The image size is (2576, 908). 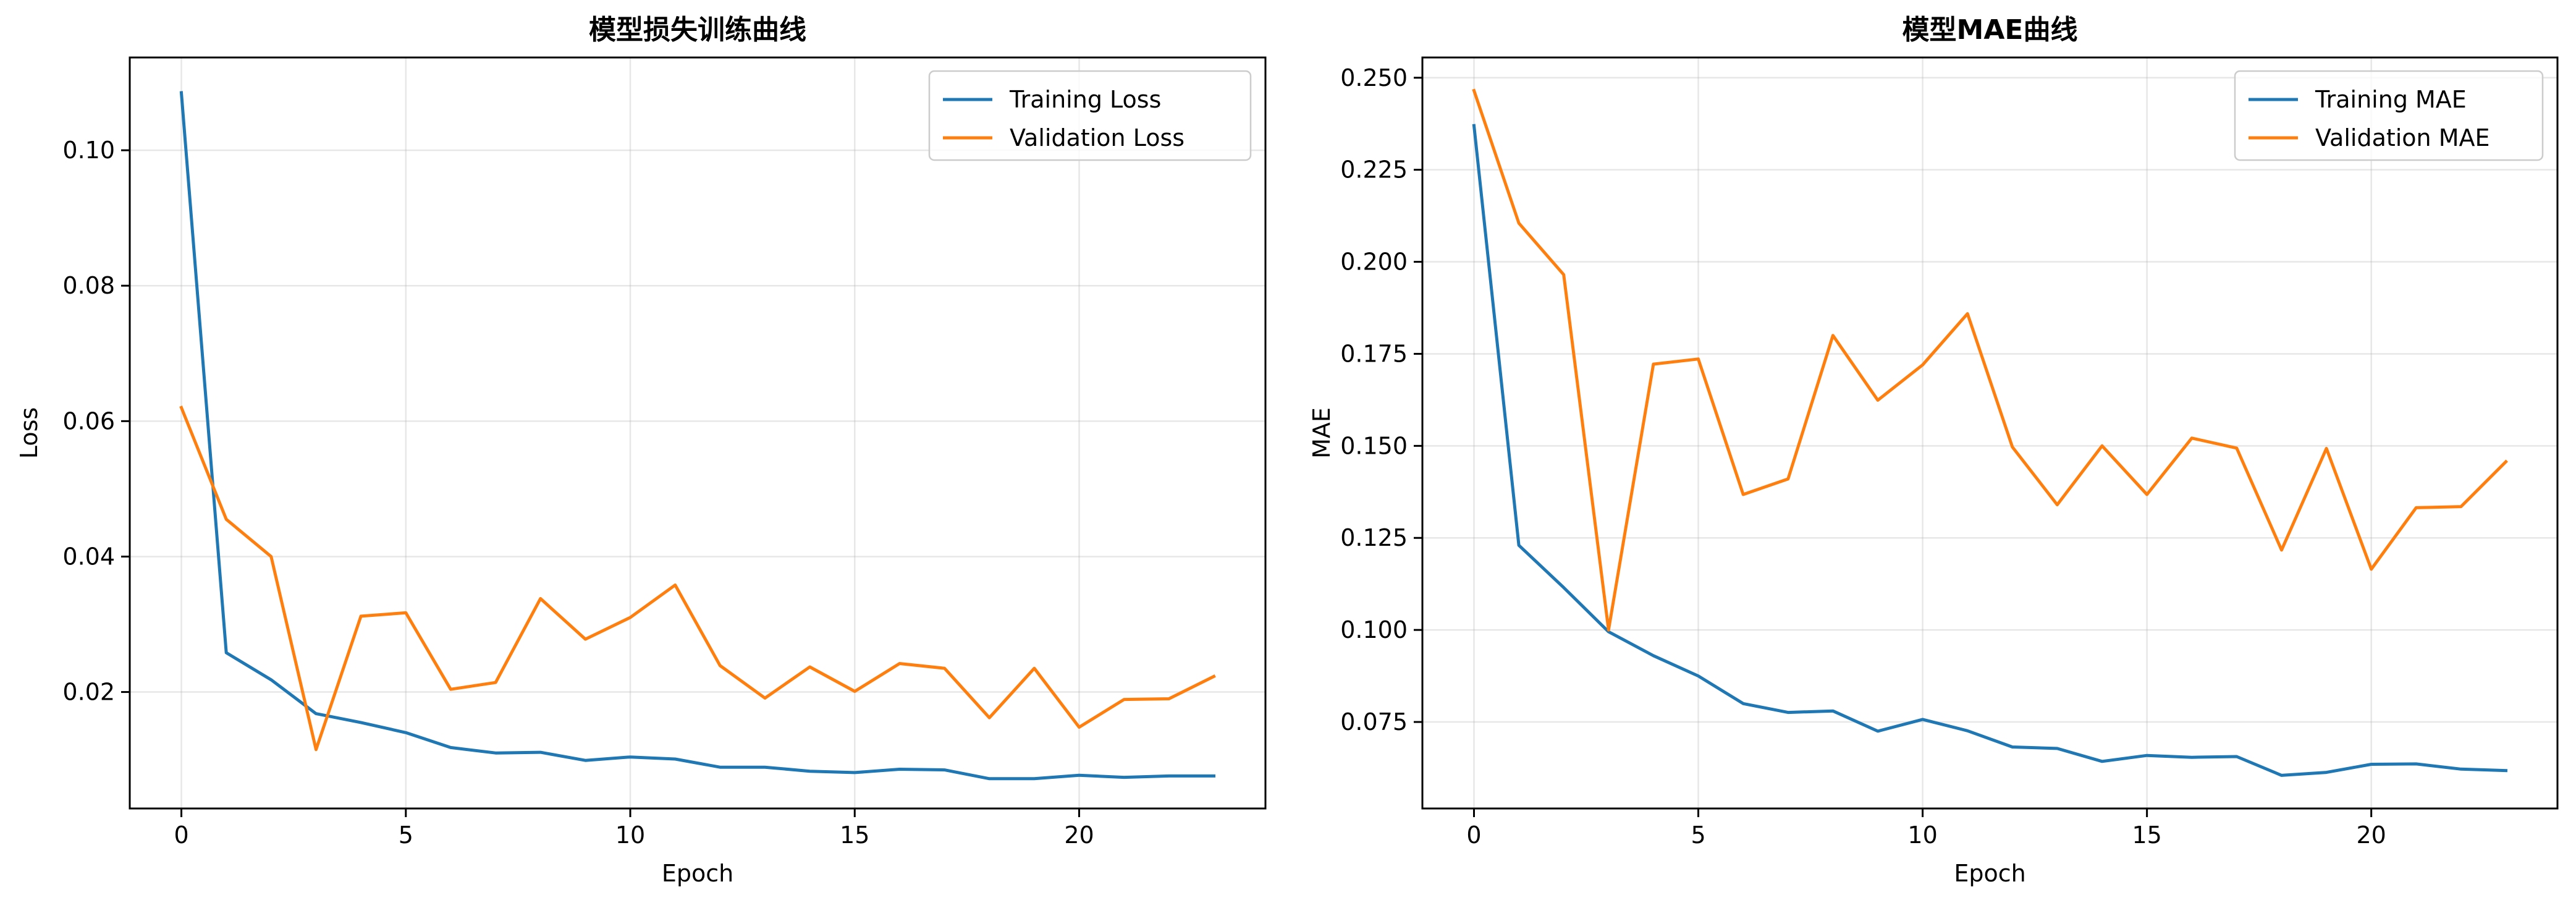 What do you see at coordinates (1989, 873) in the screenshot?
I see `mae-x-axis-label: Epoch` at bounding box center [1989, 873].